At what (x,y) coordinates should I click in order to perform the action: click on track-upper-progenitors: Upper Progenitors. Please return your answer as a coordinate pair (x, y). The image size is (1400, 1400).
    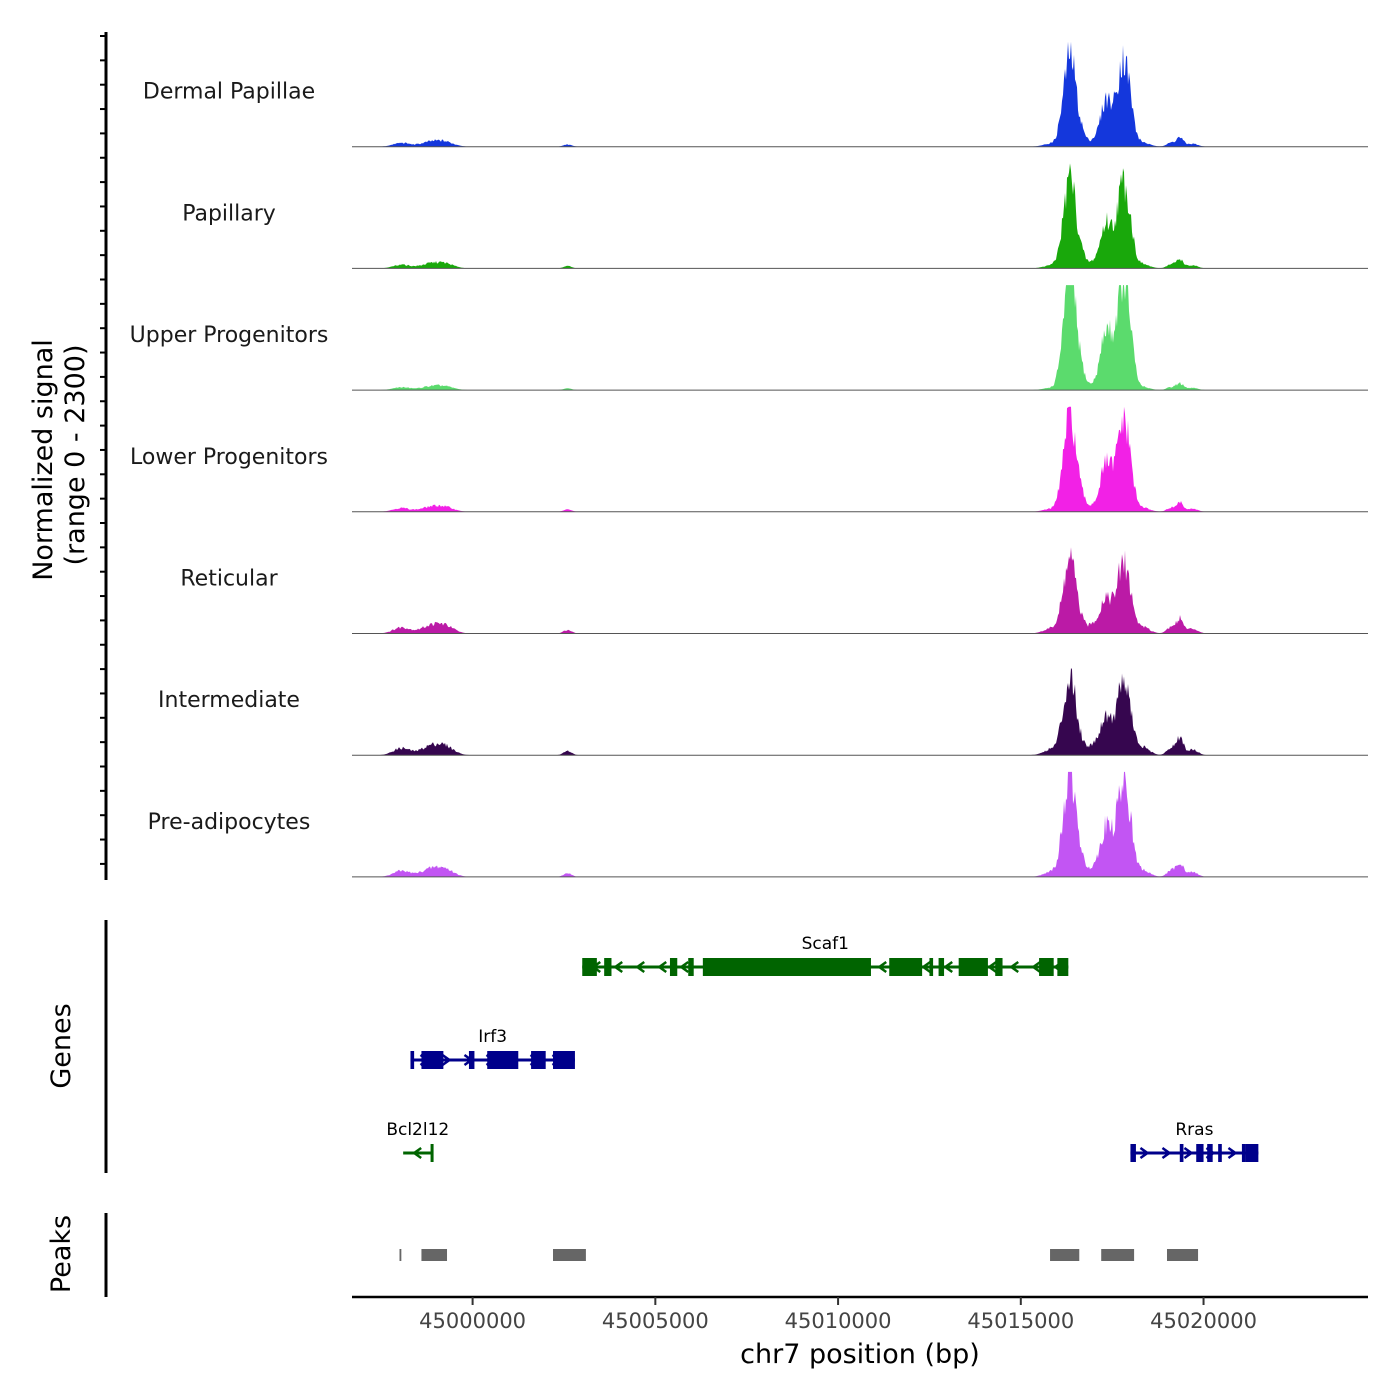
    Looking at the image, I should click on (749, 338).